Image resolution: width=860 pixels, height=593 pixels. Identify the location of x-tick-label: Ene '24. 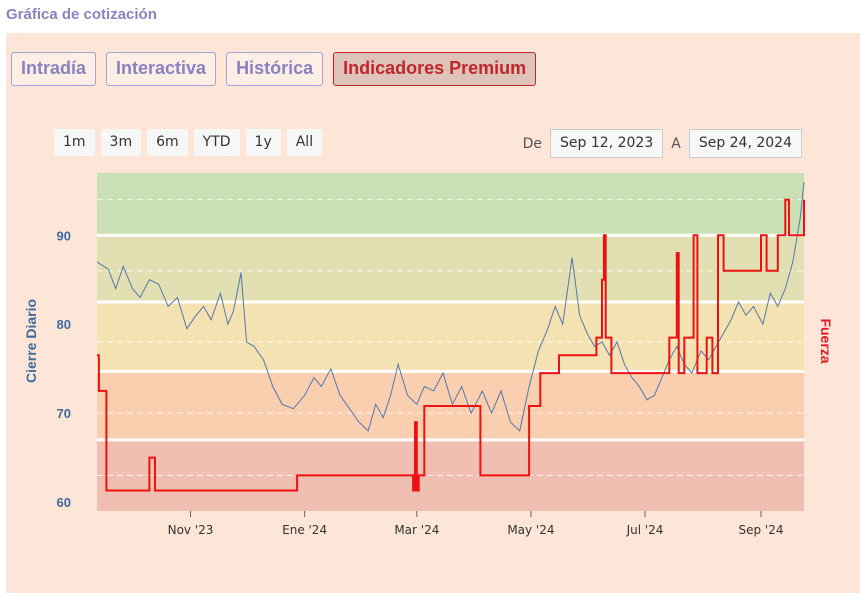
(304, 530).